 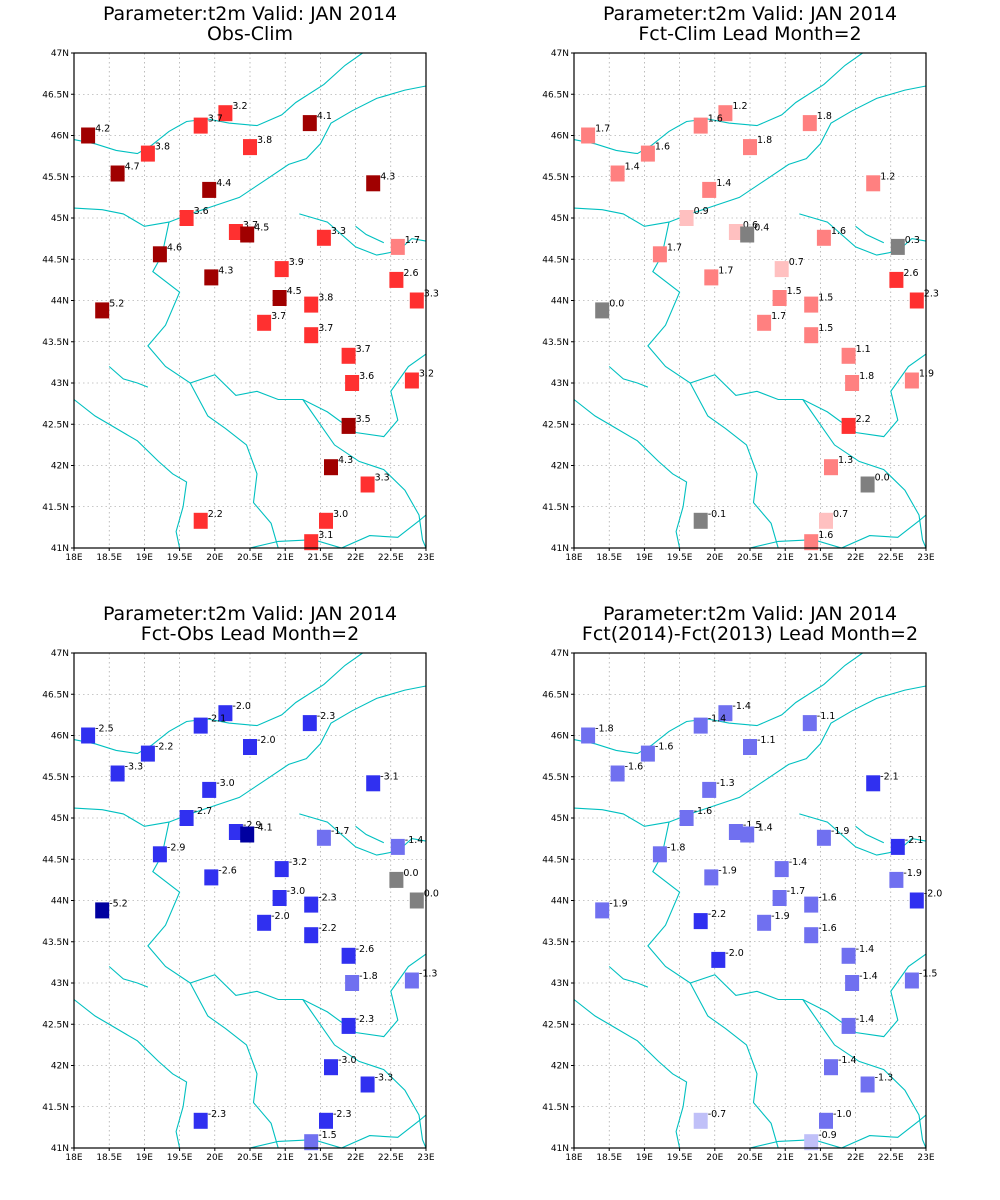 What do you see at coordinates (717, 719) in the screenshot?
I see `station-value-label: -1.4` at bounding box center [717, 719].